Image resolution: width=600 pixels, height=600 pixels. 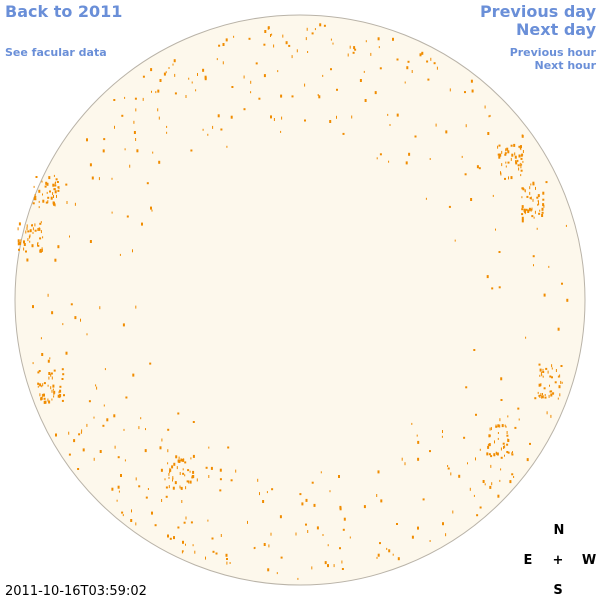 What do you see at coordinates (538, 11) in the screenshot?
I see `previous-day-link: Previous day` at bounding box center [538, 11].